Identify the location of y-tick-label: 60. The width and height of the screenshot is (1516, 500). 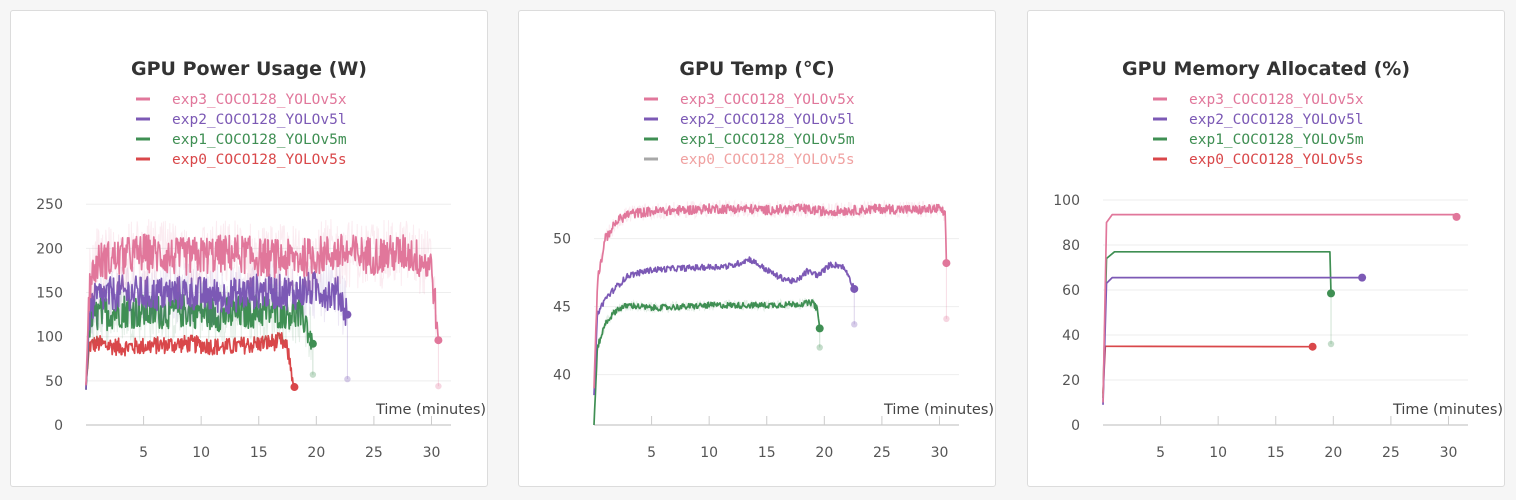
(1071, 291).